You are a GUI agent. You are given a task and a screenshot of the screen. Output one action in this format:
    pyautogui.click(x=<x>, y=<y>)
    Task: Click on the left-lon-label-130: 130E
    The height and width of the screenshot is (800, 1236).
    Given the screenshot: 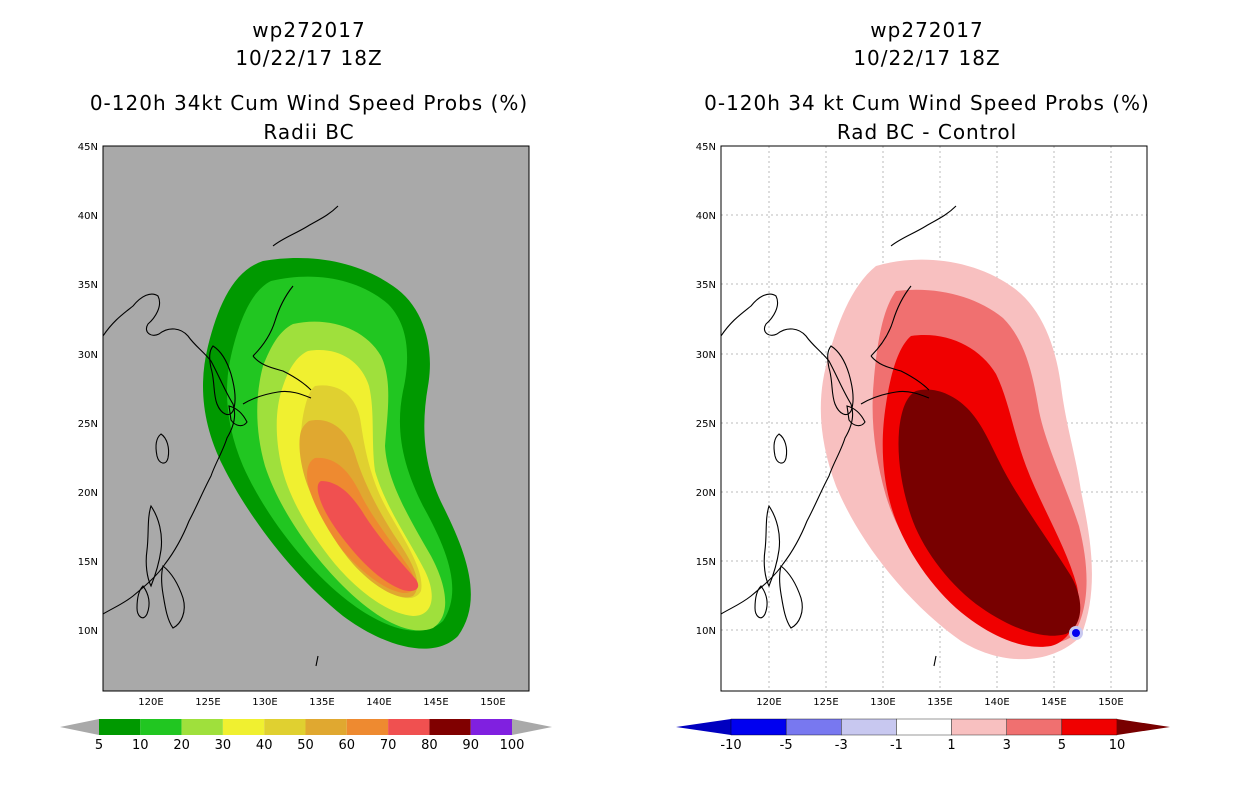 What is the action you would take?
    pyautogui.click(x=264, y=702)
    